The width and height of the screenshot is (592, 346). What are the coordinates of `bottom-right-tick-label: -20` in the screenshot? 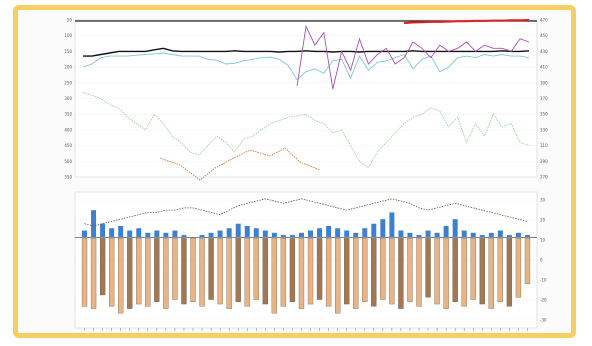 It's located at (543, 300).